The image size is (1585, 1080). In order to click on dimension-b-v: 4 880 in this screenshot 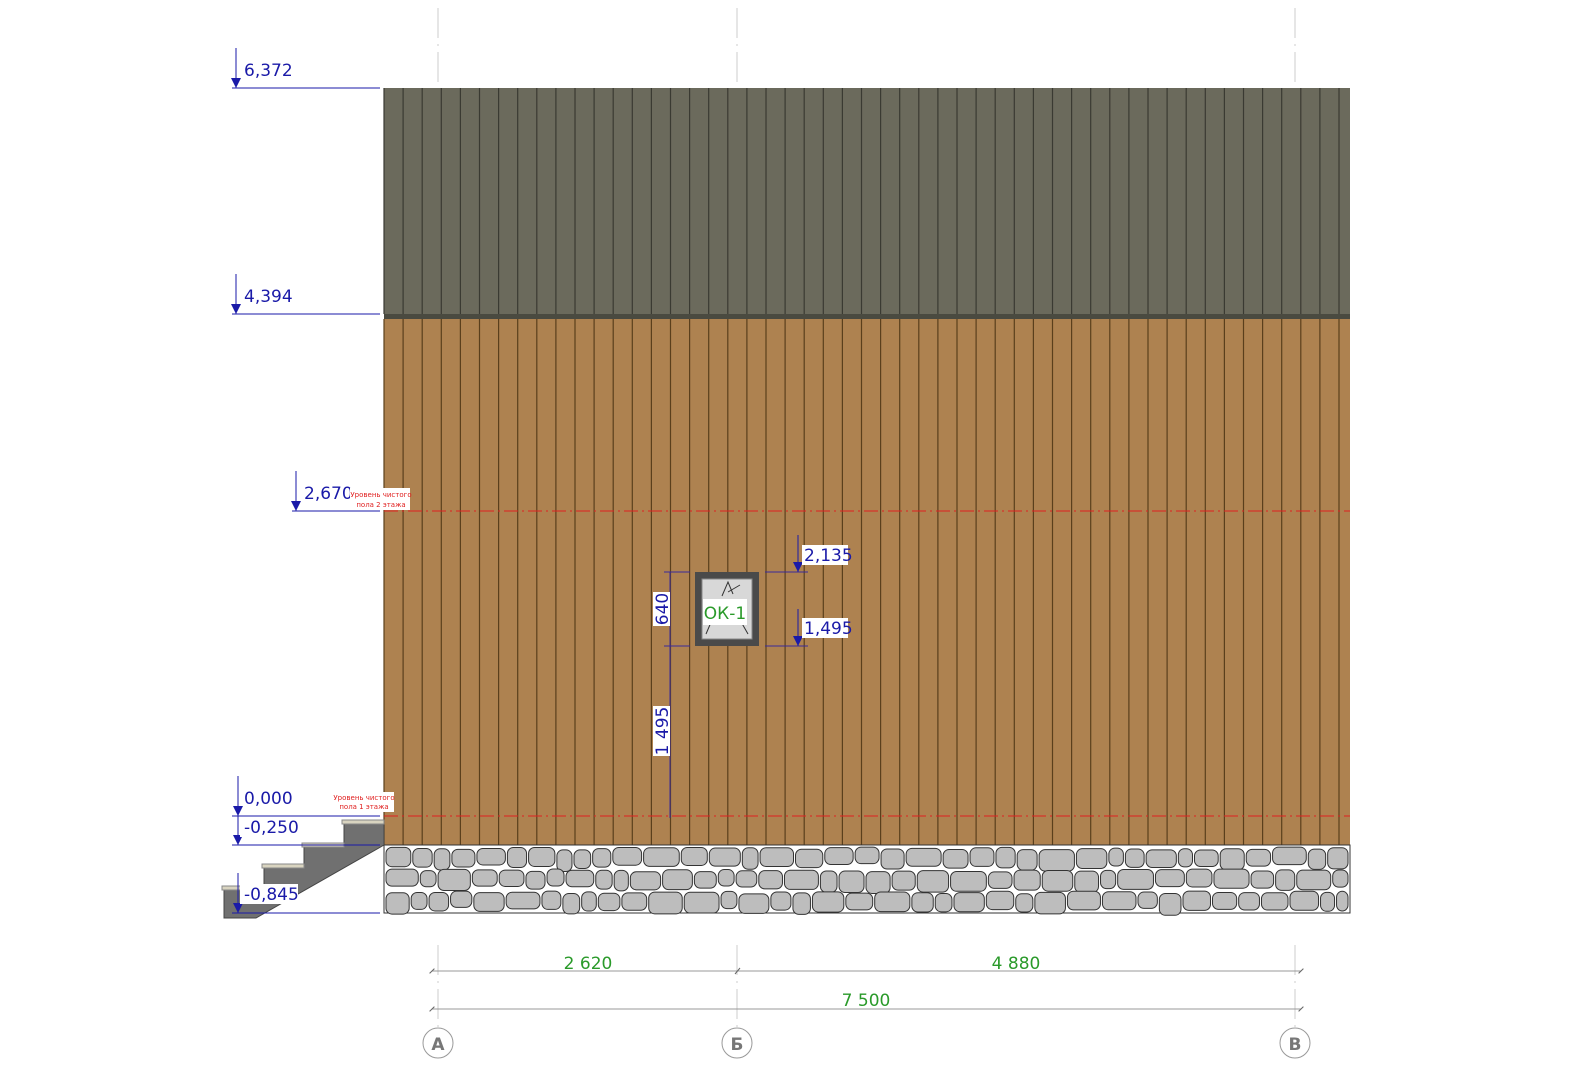, I will do `click(1016, 964)`.